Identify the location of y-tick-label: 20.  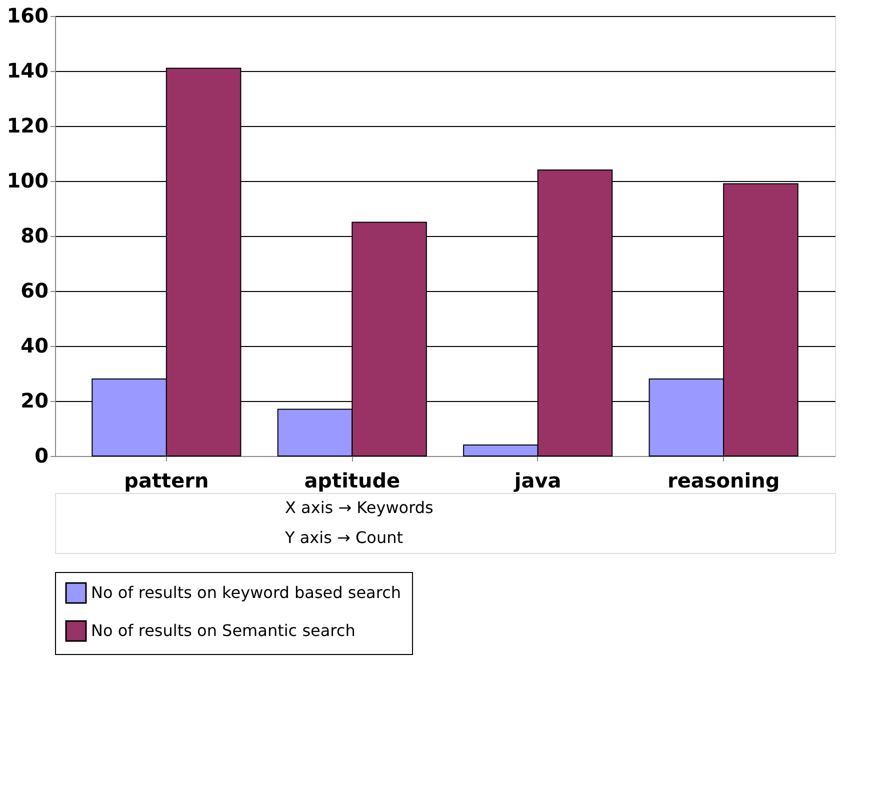
(34, 400).